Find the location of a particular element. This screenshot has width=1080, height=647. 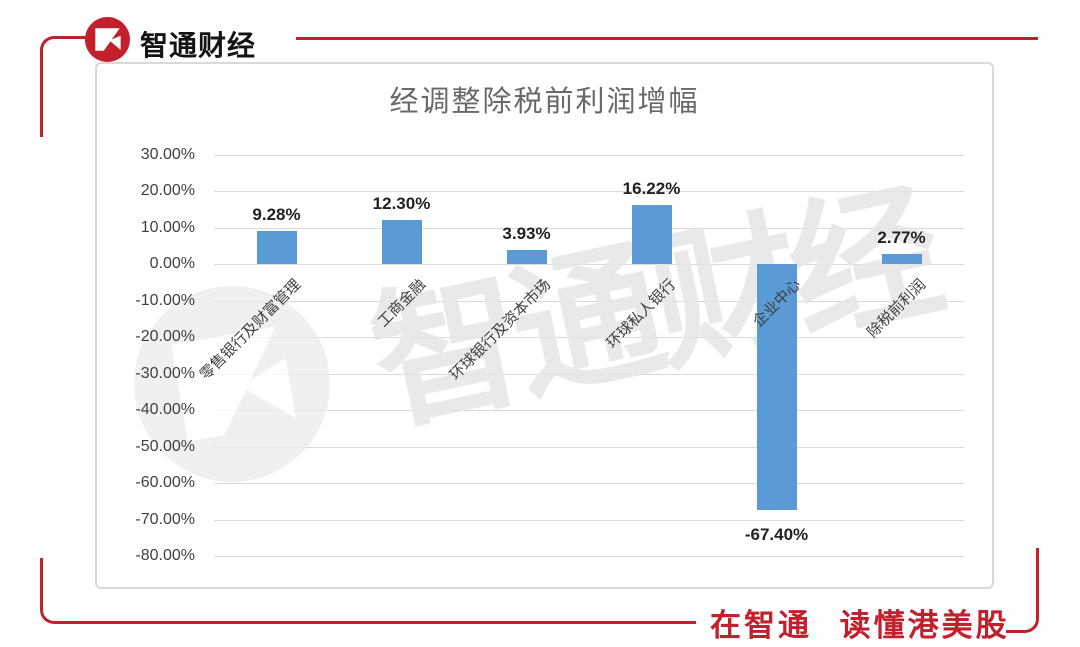

y-axis-tick-label: -20.00% is located at coordinates (165, 337).